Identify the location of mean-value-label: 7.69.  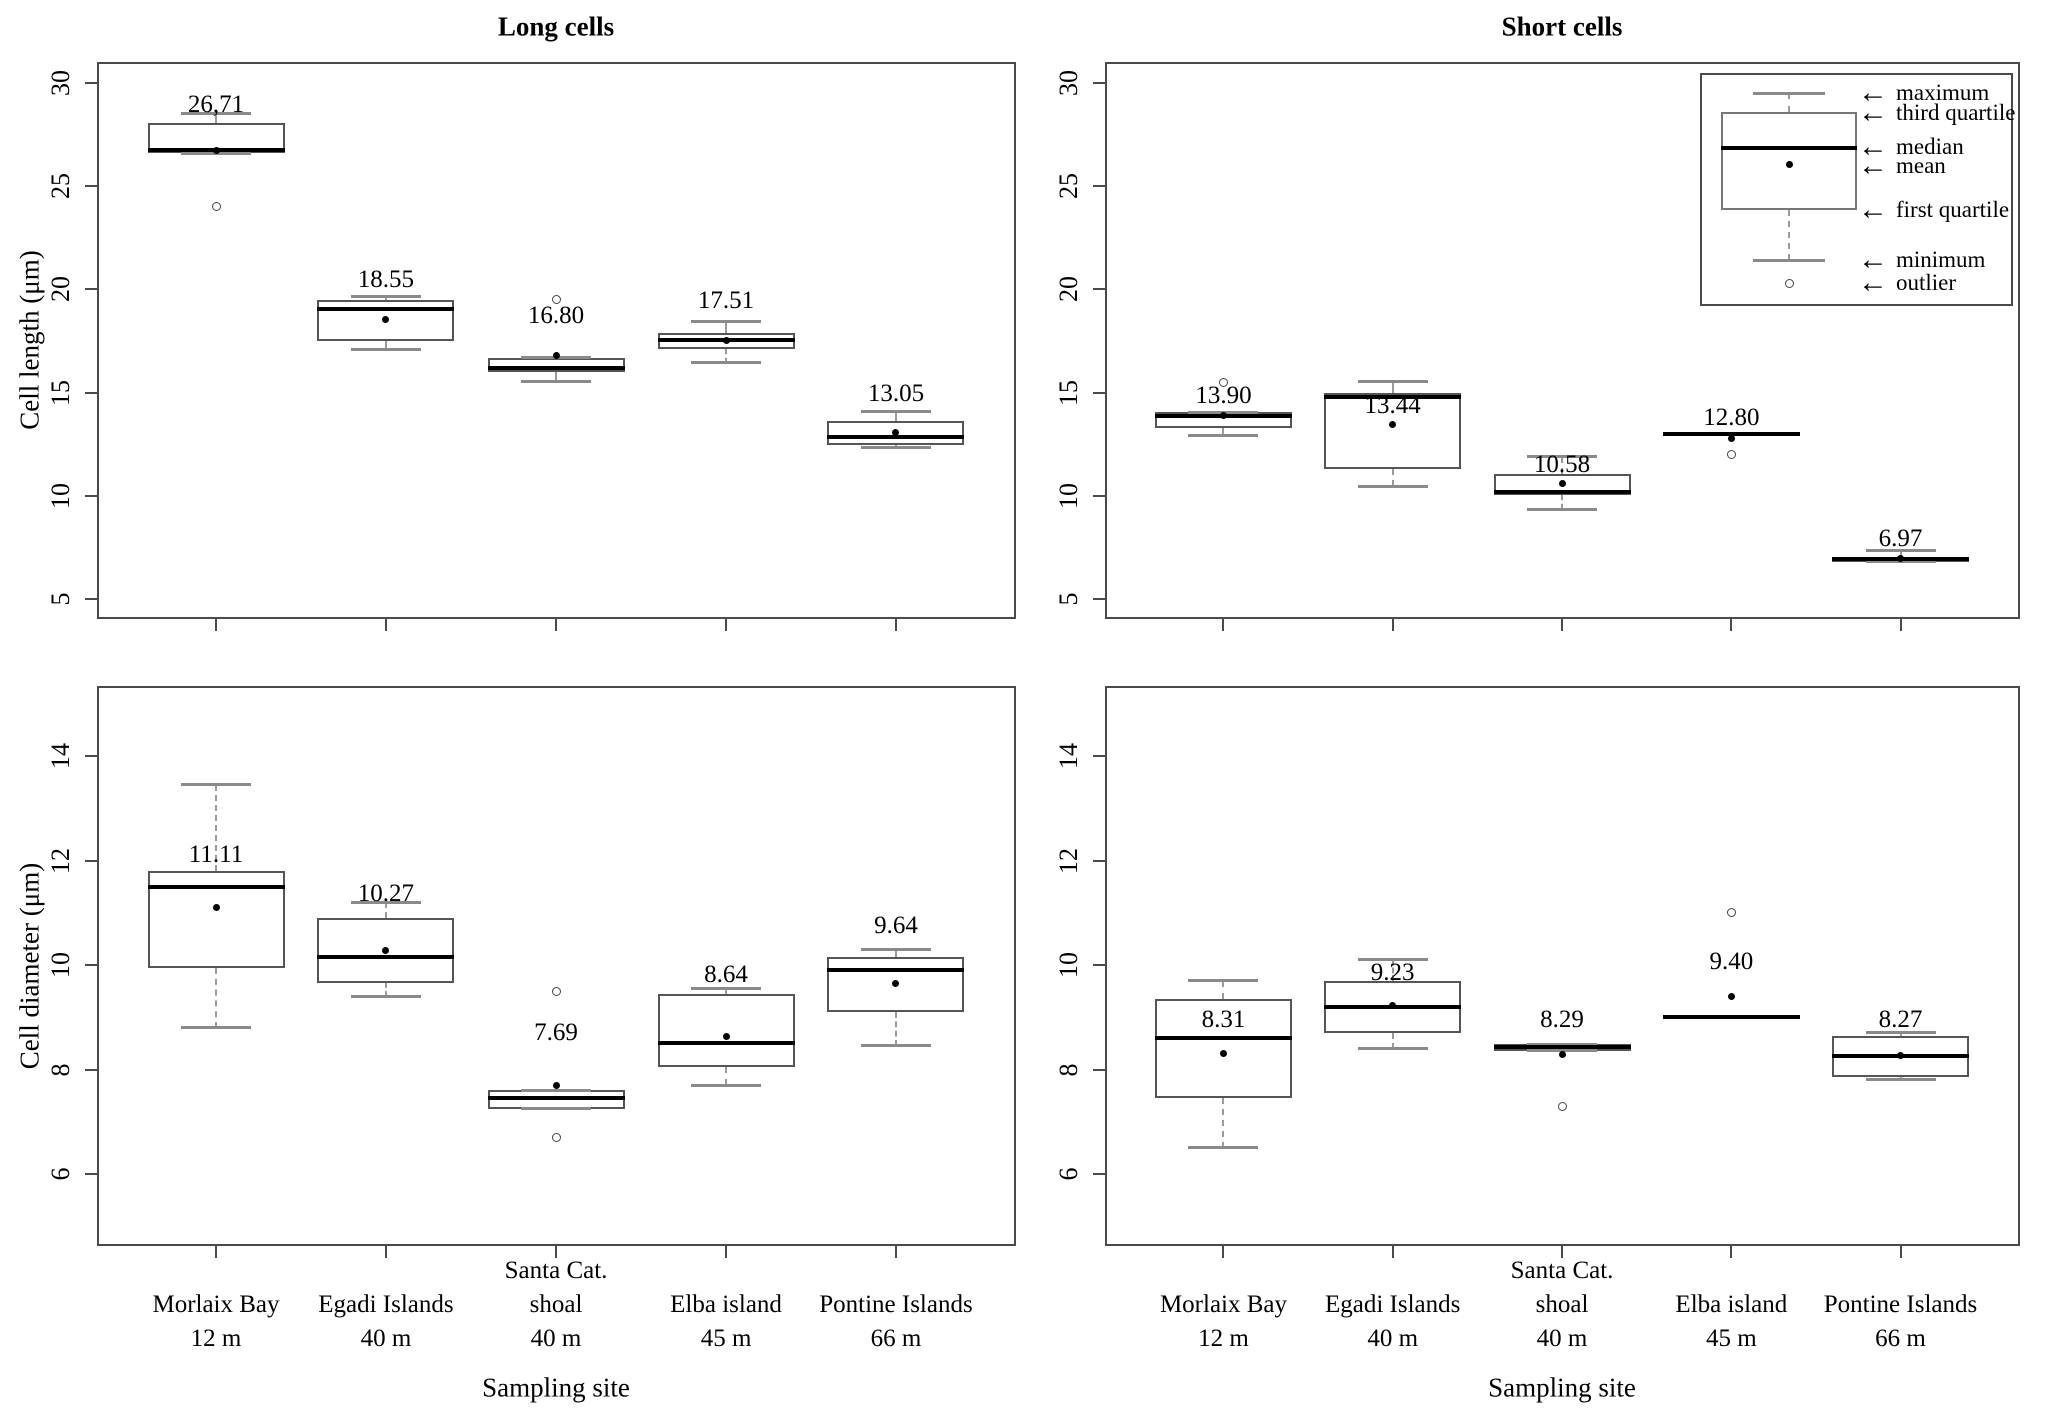
(556, 1032).